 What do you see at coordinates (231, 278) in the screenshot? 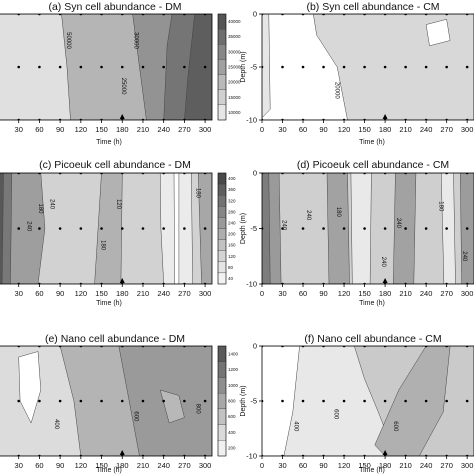
I see `colorbar-tick-label: 40` at bounding box center [231, 278].